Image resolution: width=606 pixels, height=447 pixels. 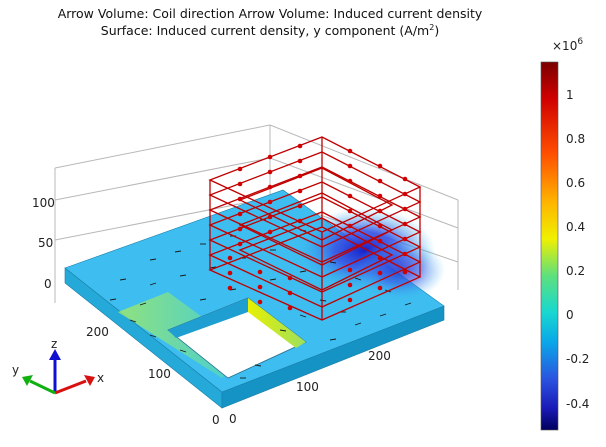 What do you see at coordinates (208, 318) in the screenshot?
I see `hole-inner-wall-back` at bounding box center [208, 318].